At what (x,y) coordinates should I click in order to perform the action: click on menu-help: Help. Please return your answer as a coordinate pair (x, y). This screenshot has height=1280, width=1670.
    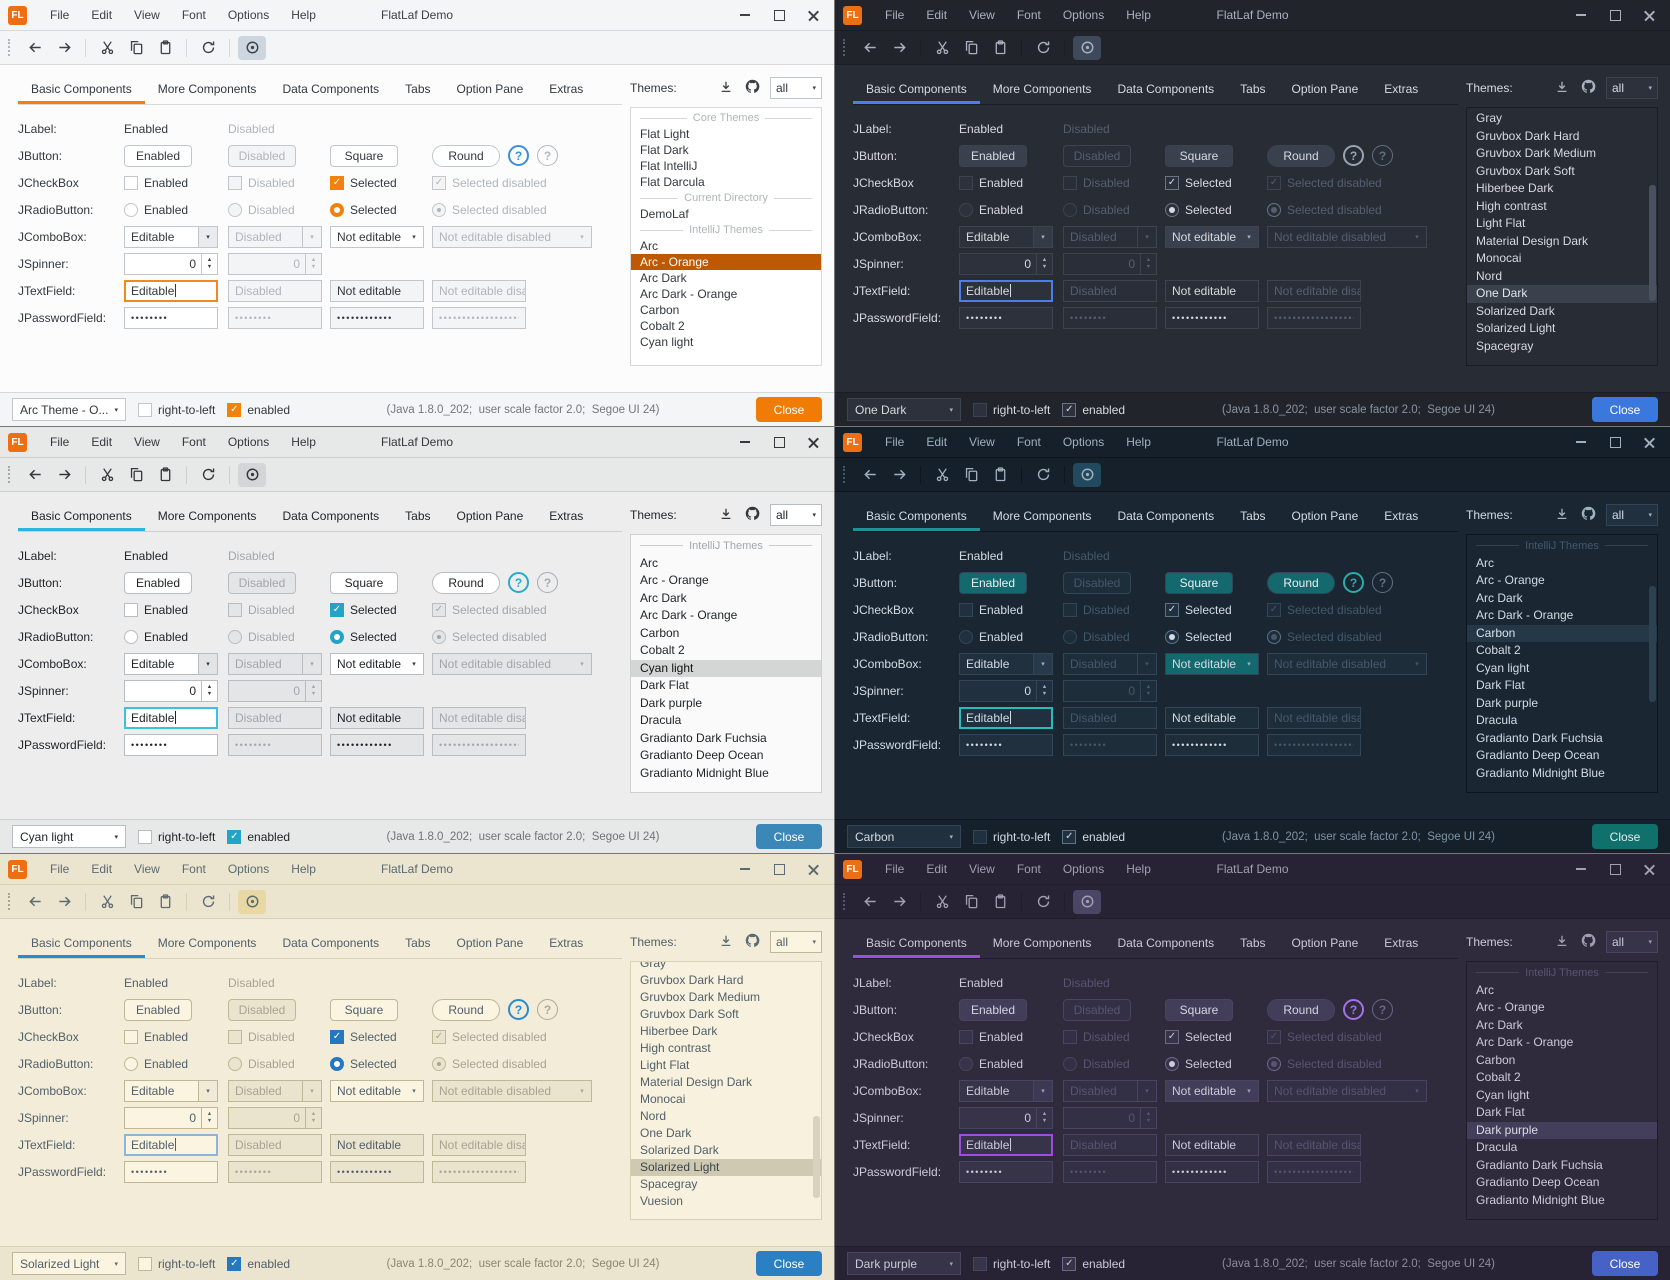
    Looking at the image, I should click on (1138, 442).